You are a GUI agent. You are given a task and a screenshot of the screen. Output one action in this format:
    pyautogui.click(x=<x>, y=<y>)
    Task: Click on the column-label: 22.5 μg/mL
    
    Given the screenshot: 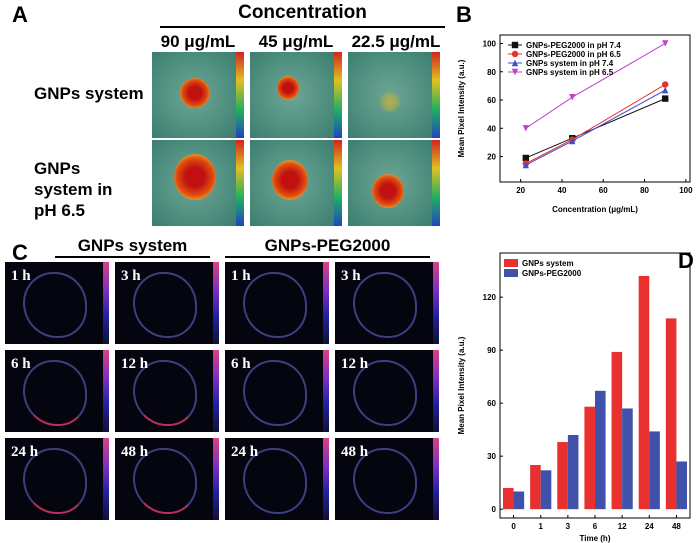 What is the action you would take?
    pyautogui.click(x=396, y=41)
    